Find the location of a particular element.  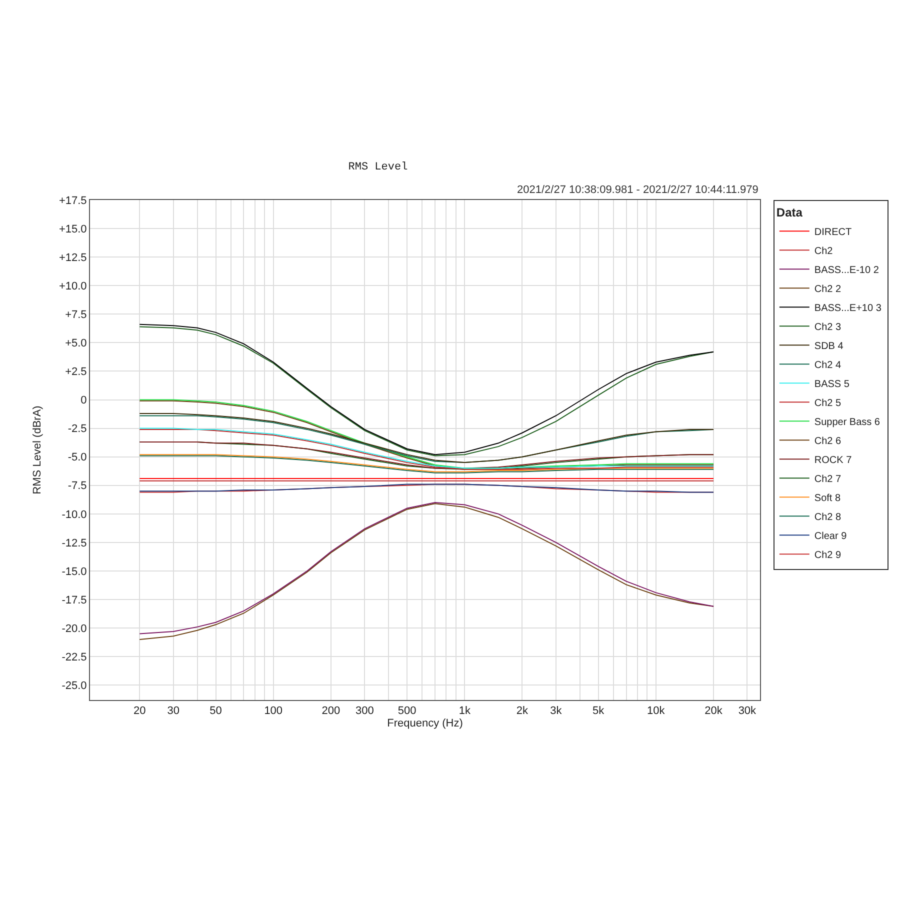

legend-label: Soft 8 is located at coordinates (827, 498).